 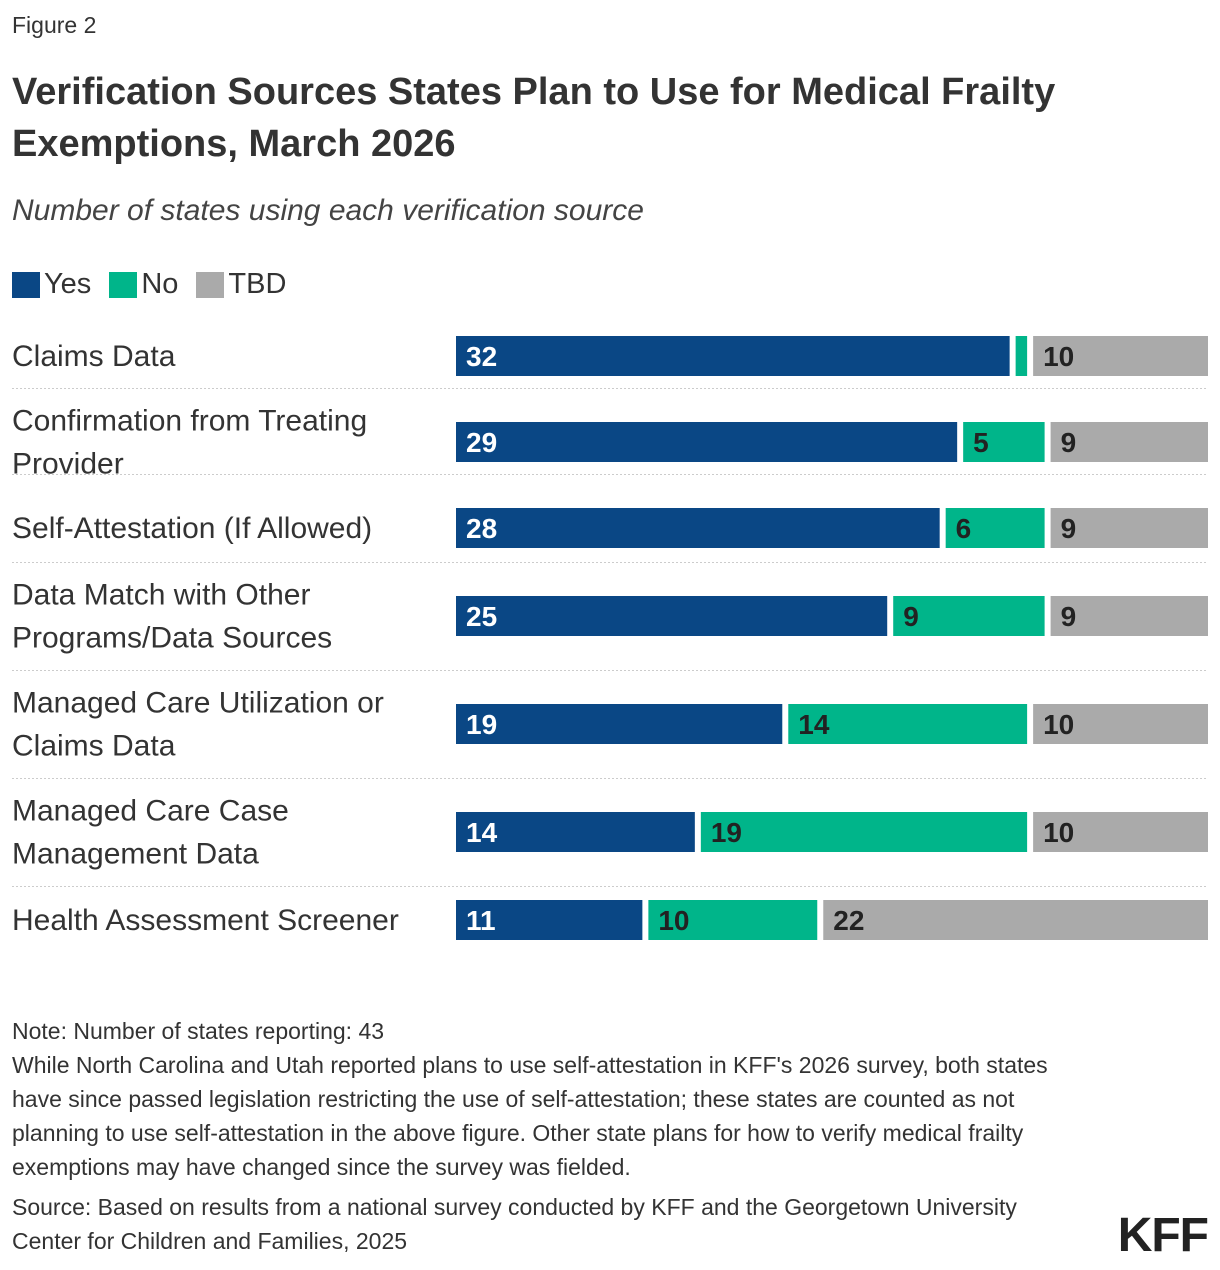 What do you see at coordinates (198, 1031) in the screenshot?
I see `note-summary: Note: Number of states reporting: 43` at bounding box center [198, 1031].